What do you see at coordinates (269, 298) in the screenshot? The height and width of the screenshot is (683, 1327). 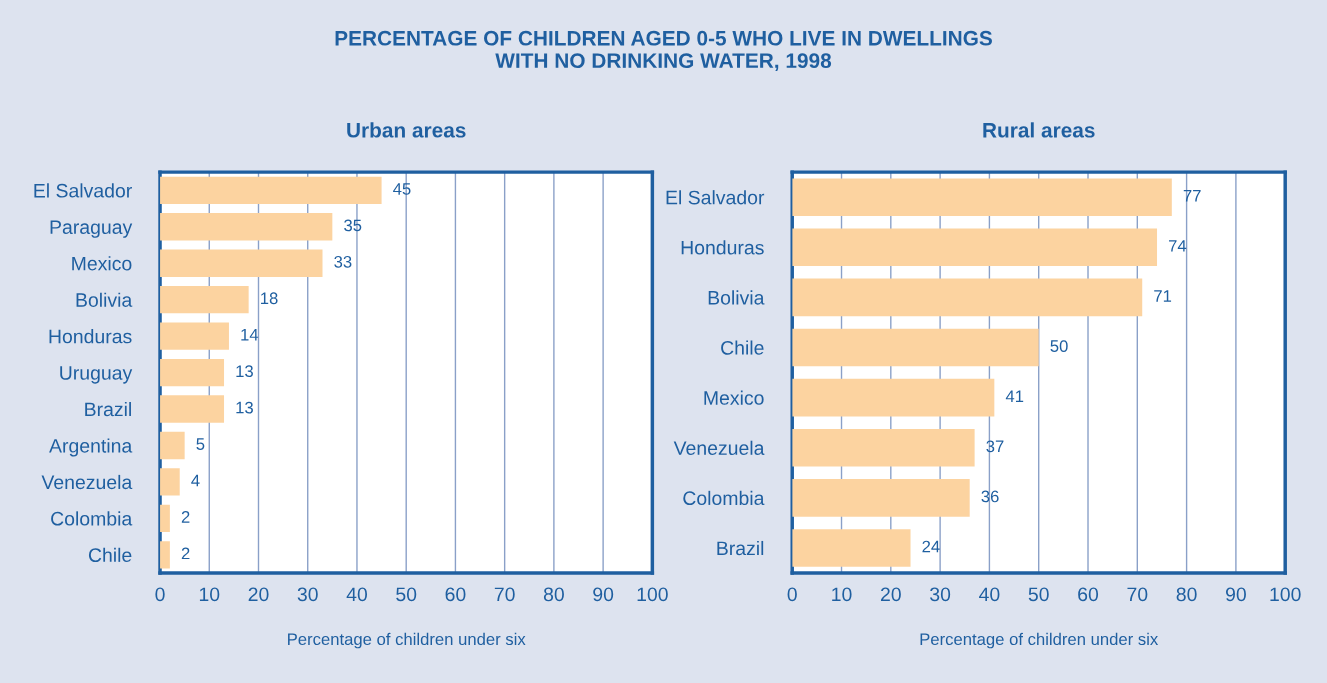 I see `data-label: 18` at bounding box center [269, 298].